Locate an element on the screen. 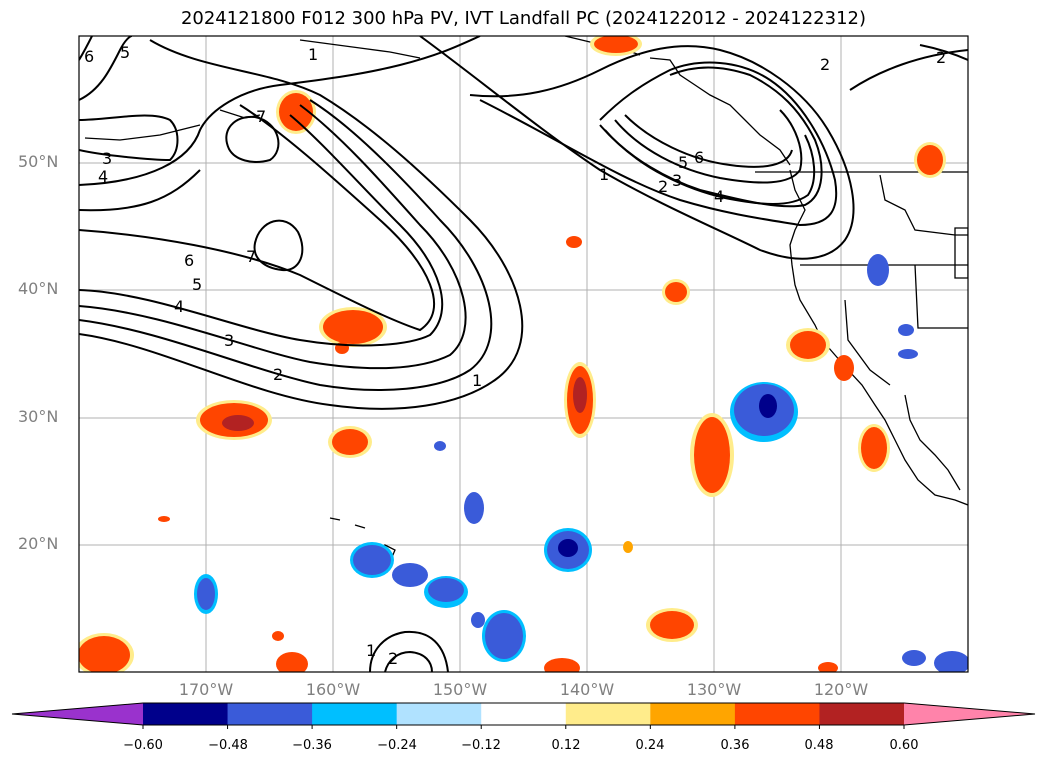  lat-label-50n: 50°N is located at coordinates (38, 161).